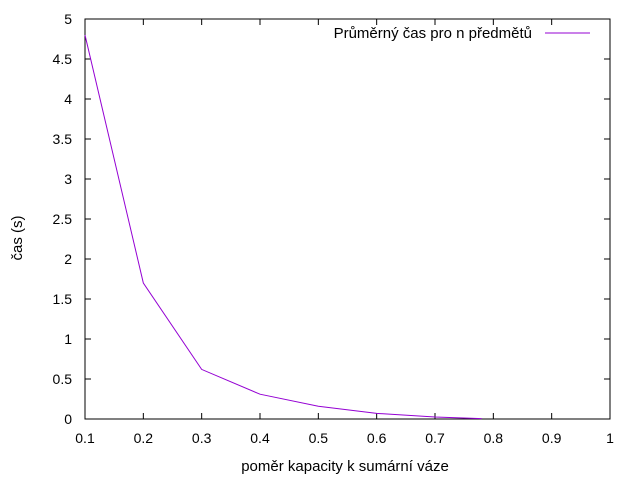 Image resolution: width=640 pixels, height=480 pixels. What do you see at coordinates (63, 379) in the screenshot?
I see `y-tick-label: 0.5` at bounding box center [63, 379].